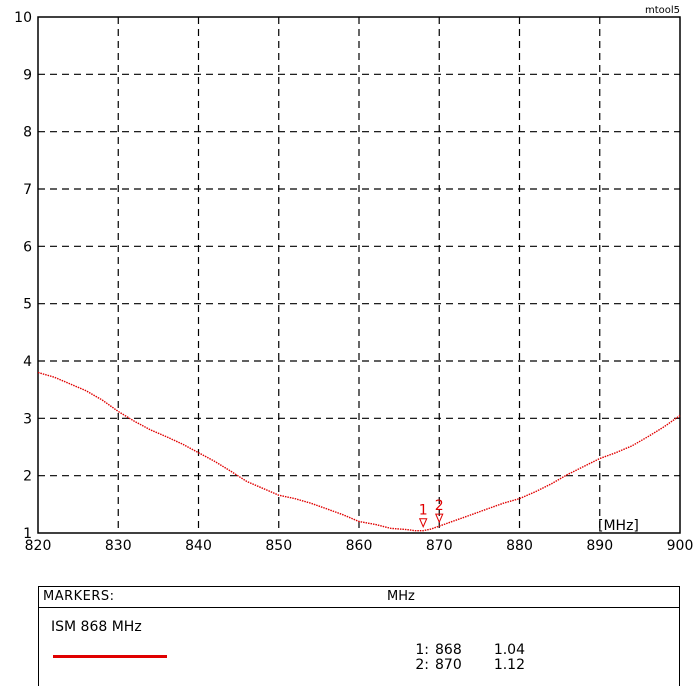 The image size is (696, 686). I want to click on markers-header: MARKERS: MHz, so click(359, 597).